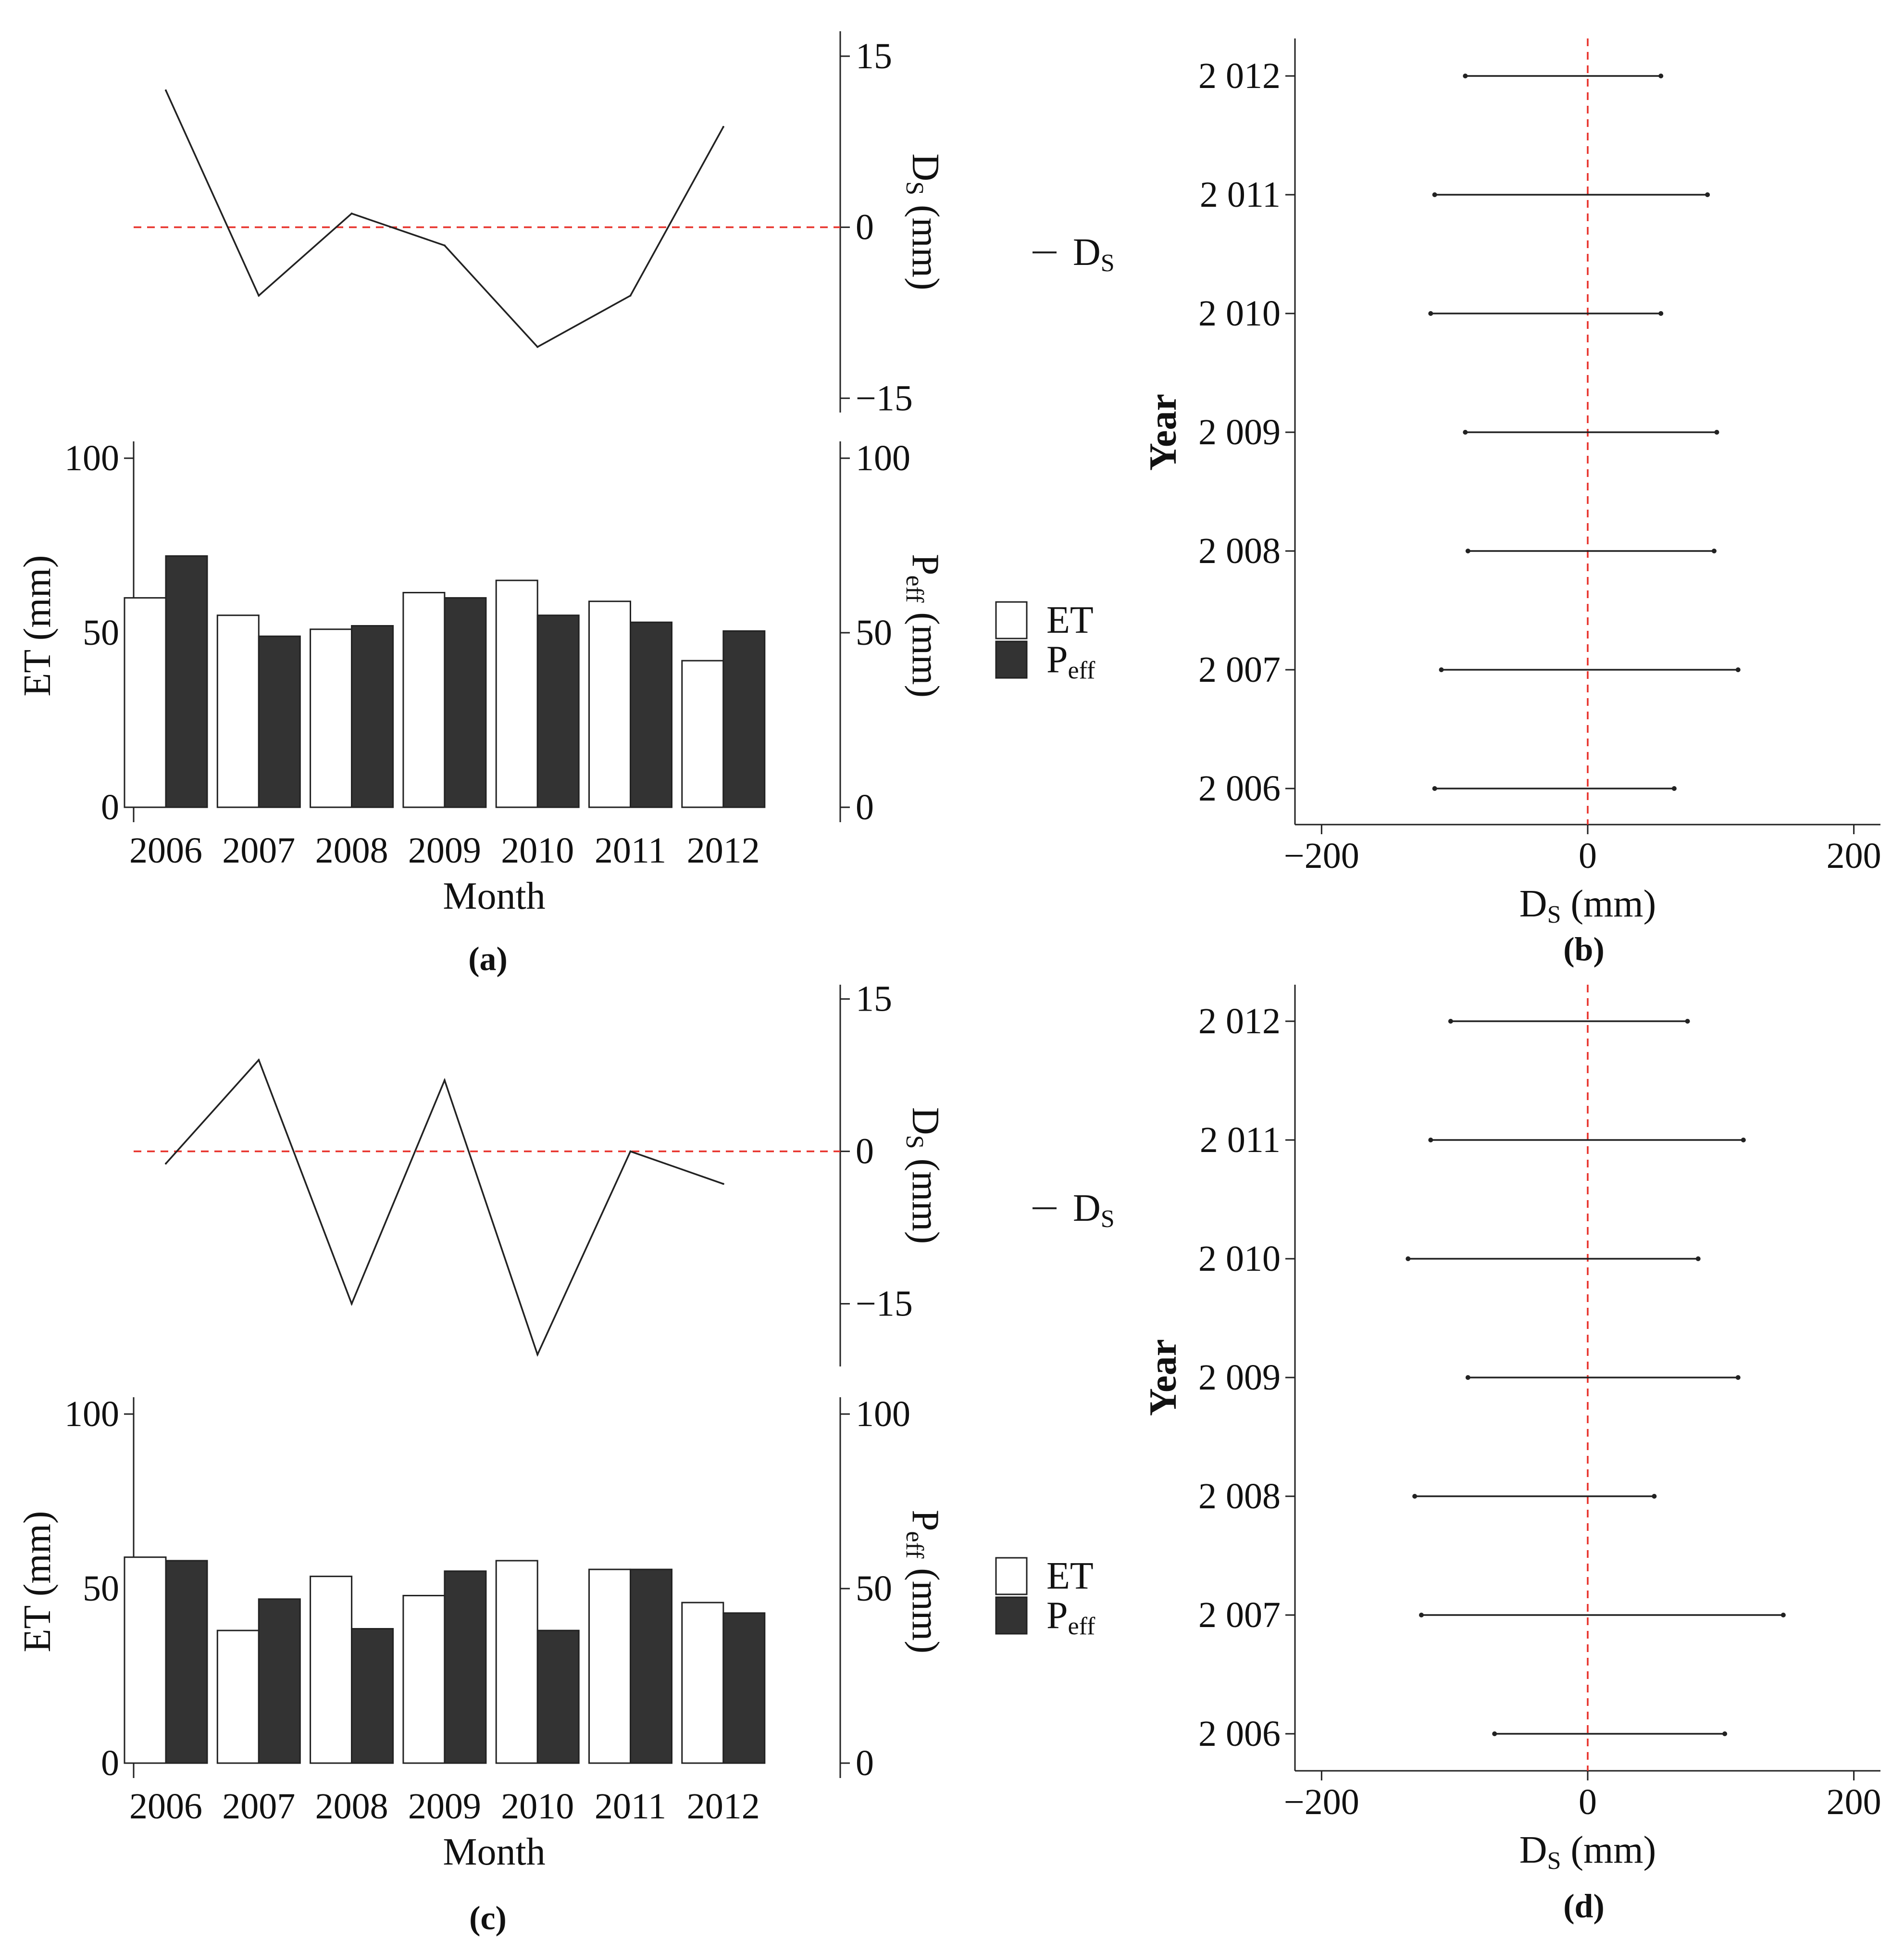 The height and width of the screenshot is (1954, 1904). Describe the element at coordinates (1588, 856) in the screenshot. I see `x-tick-label: 0` at that location.